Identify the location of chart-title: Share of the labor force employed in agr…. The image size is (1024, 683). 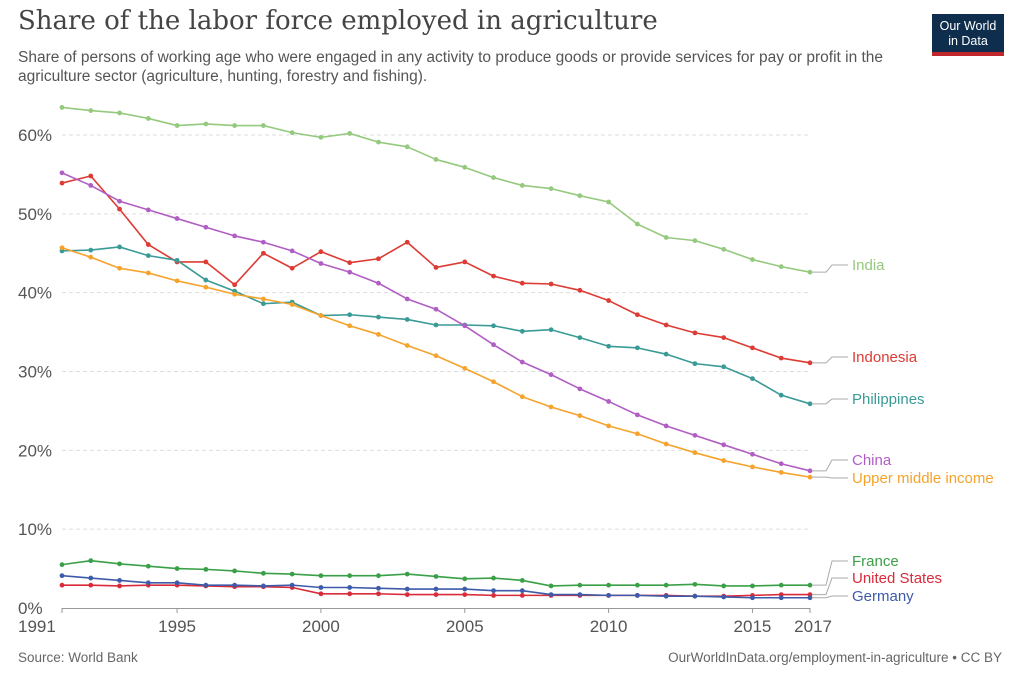
(338, 21).